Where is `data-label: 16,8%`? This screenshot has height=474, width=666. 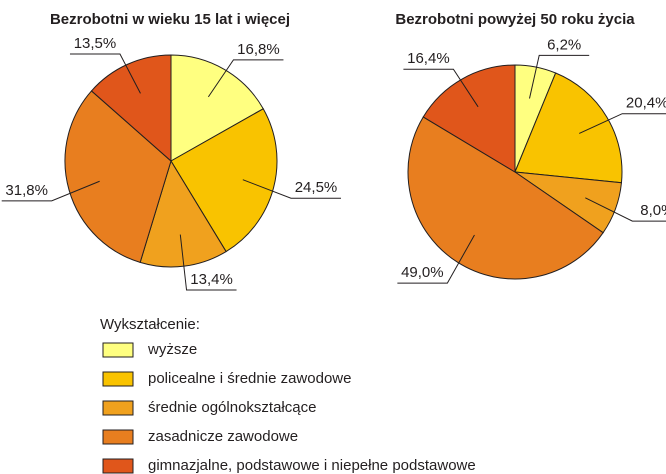
data-label: 16,8% is located at coordinates (258, 49).